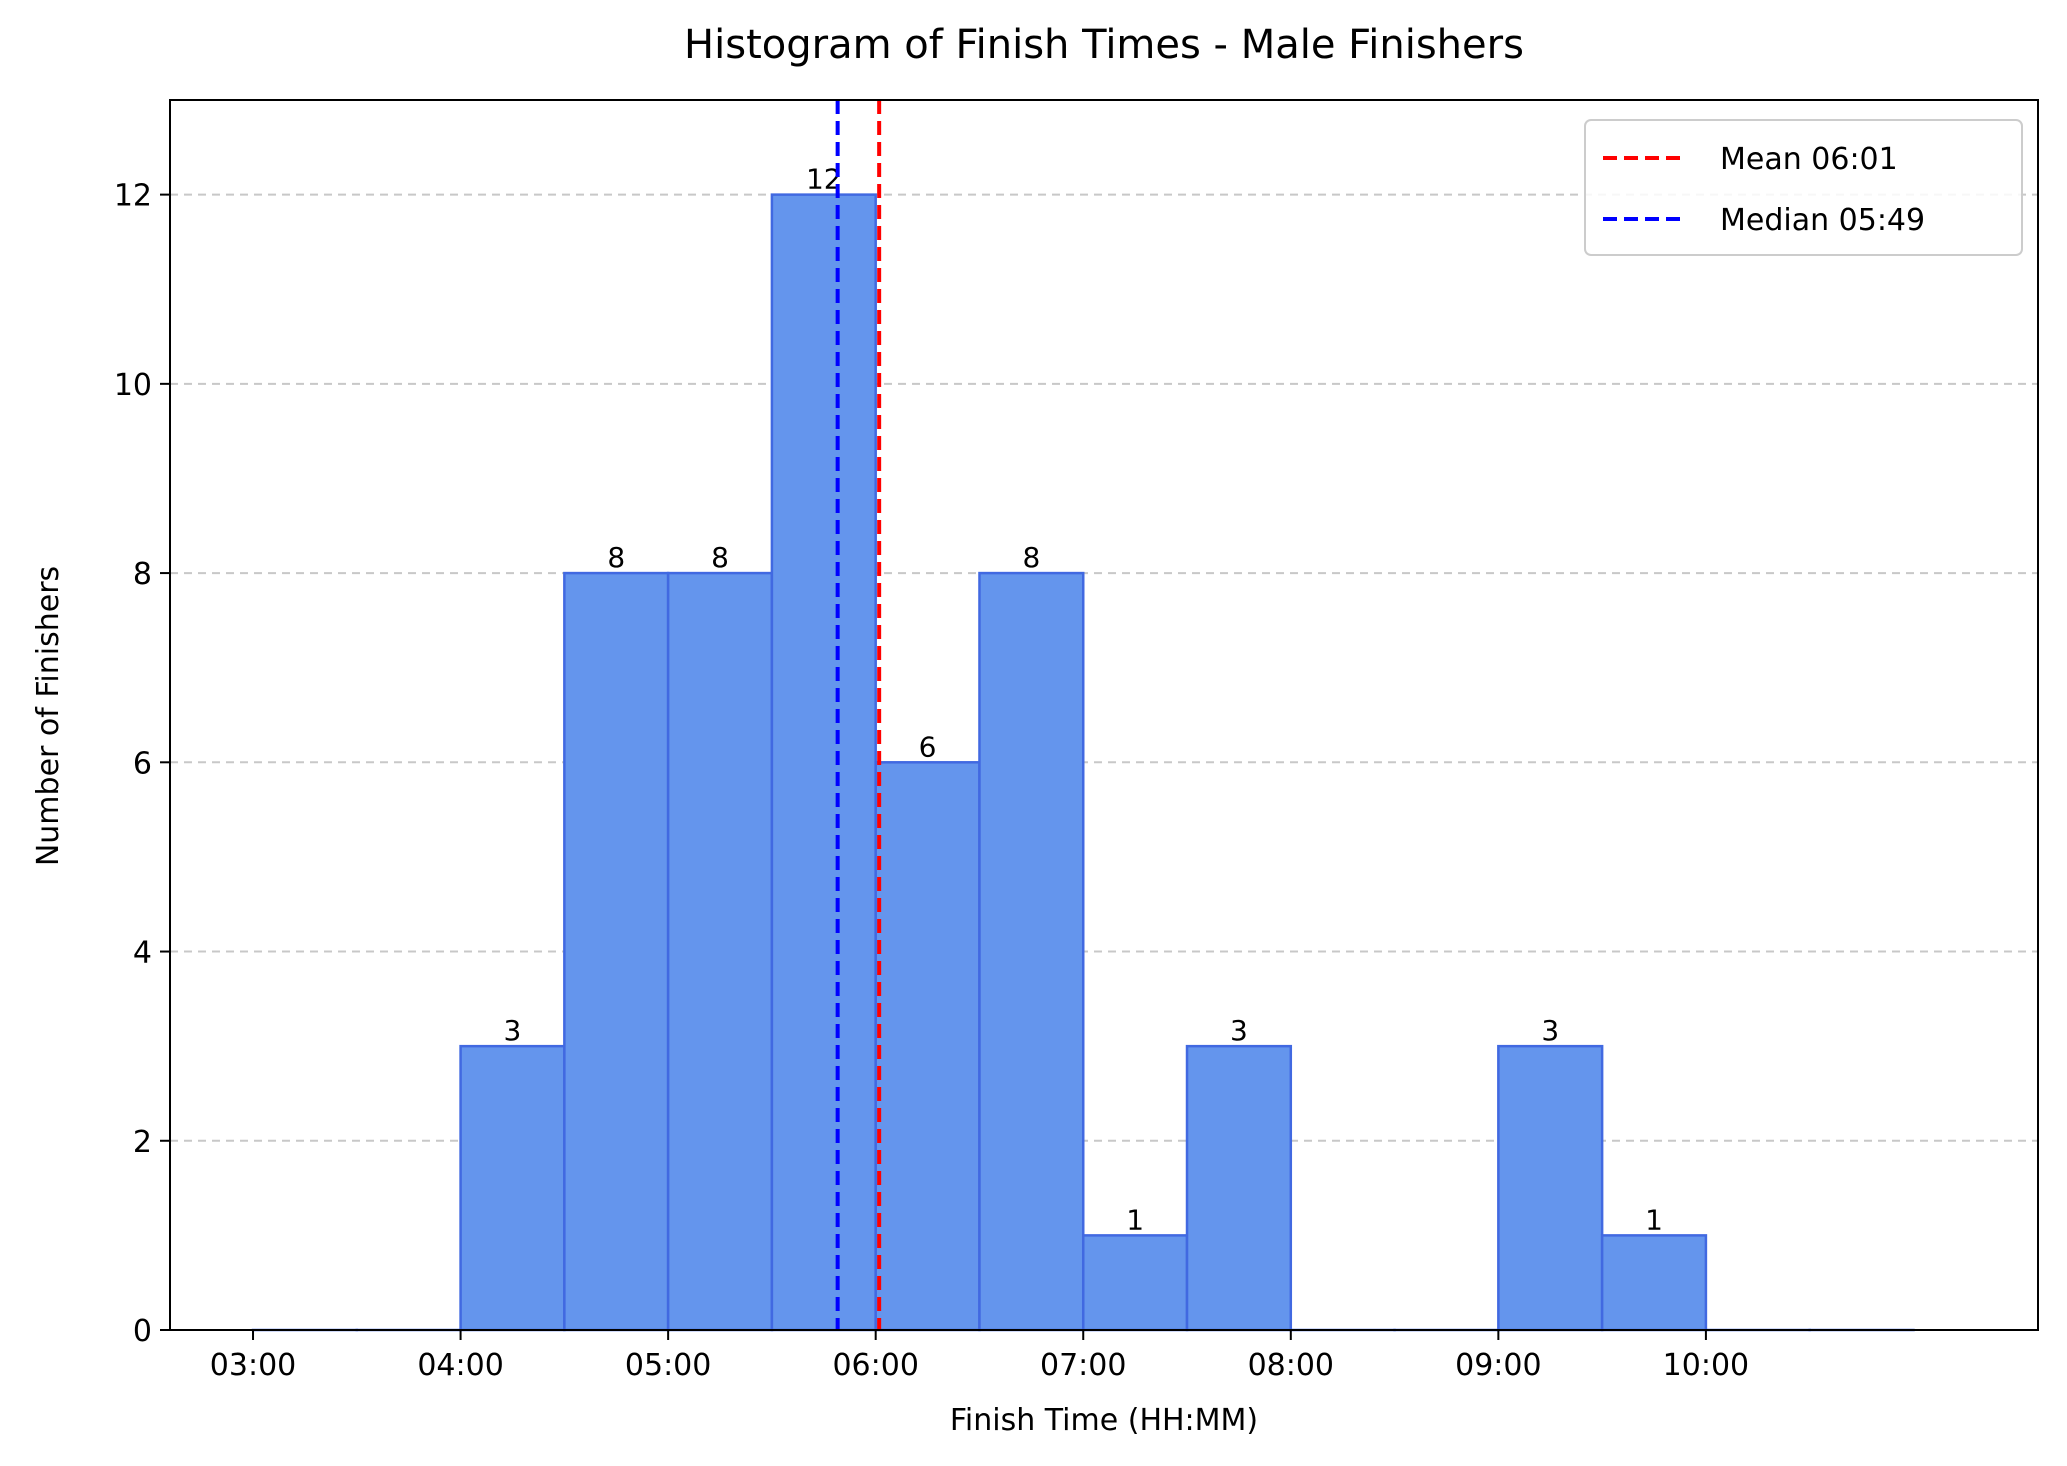 The image size is (2067, 1466). Describe the element at coordinates (142, 1331) in the screenshot. I see `y-tick-label: 0` at that location.